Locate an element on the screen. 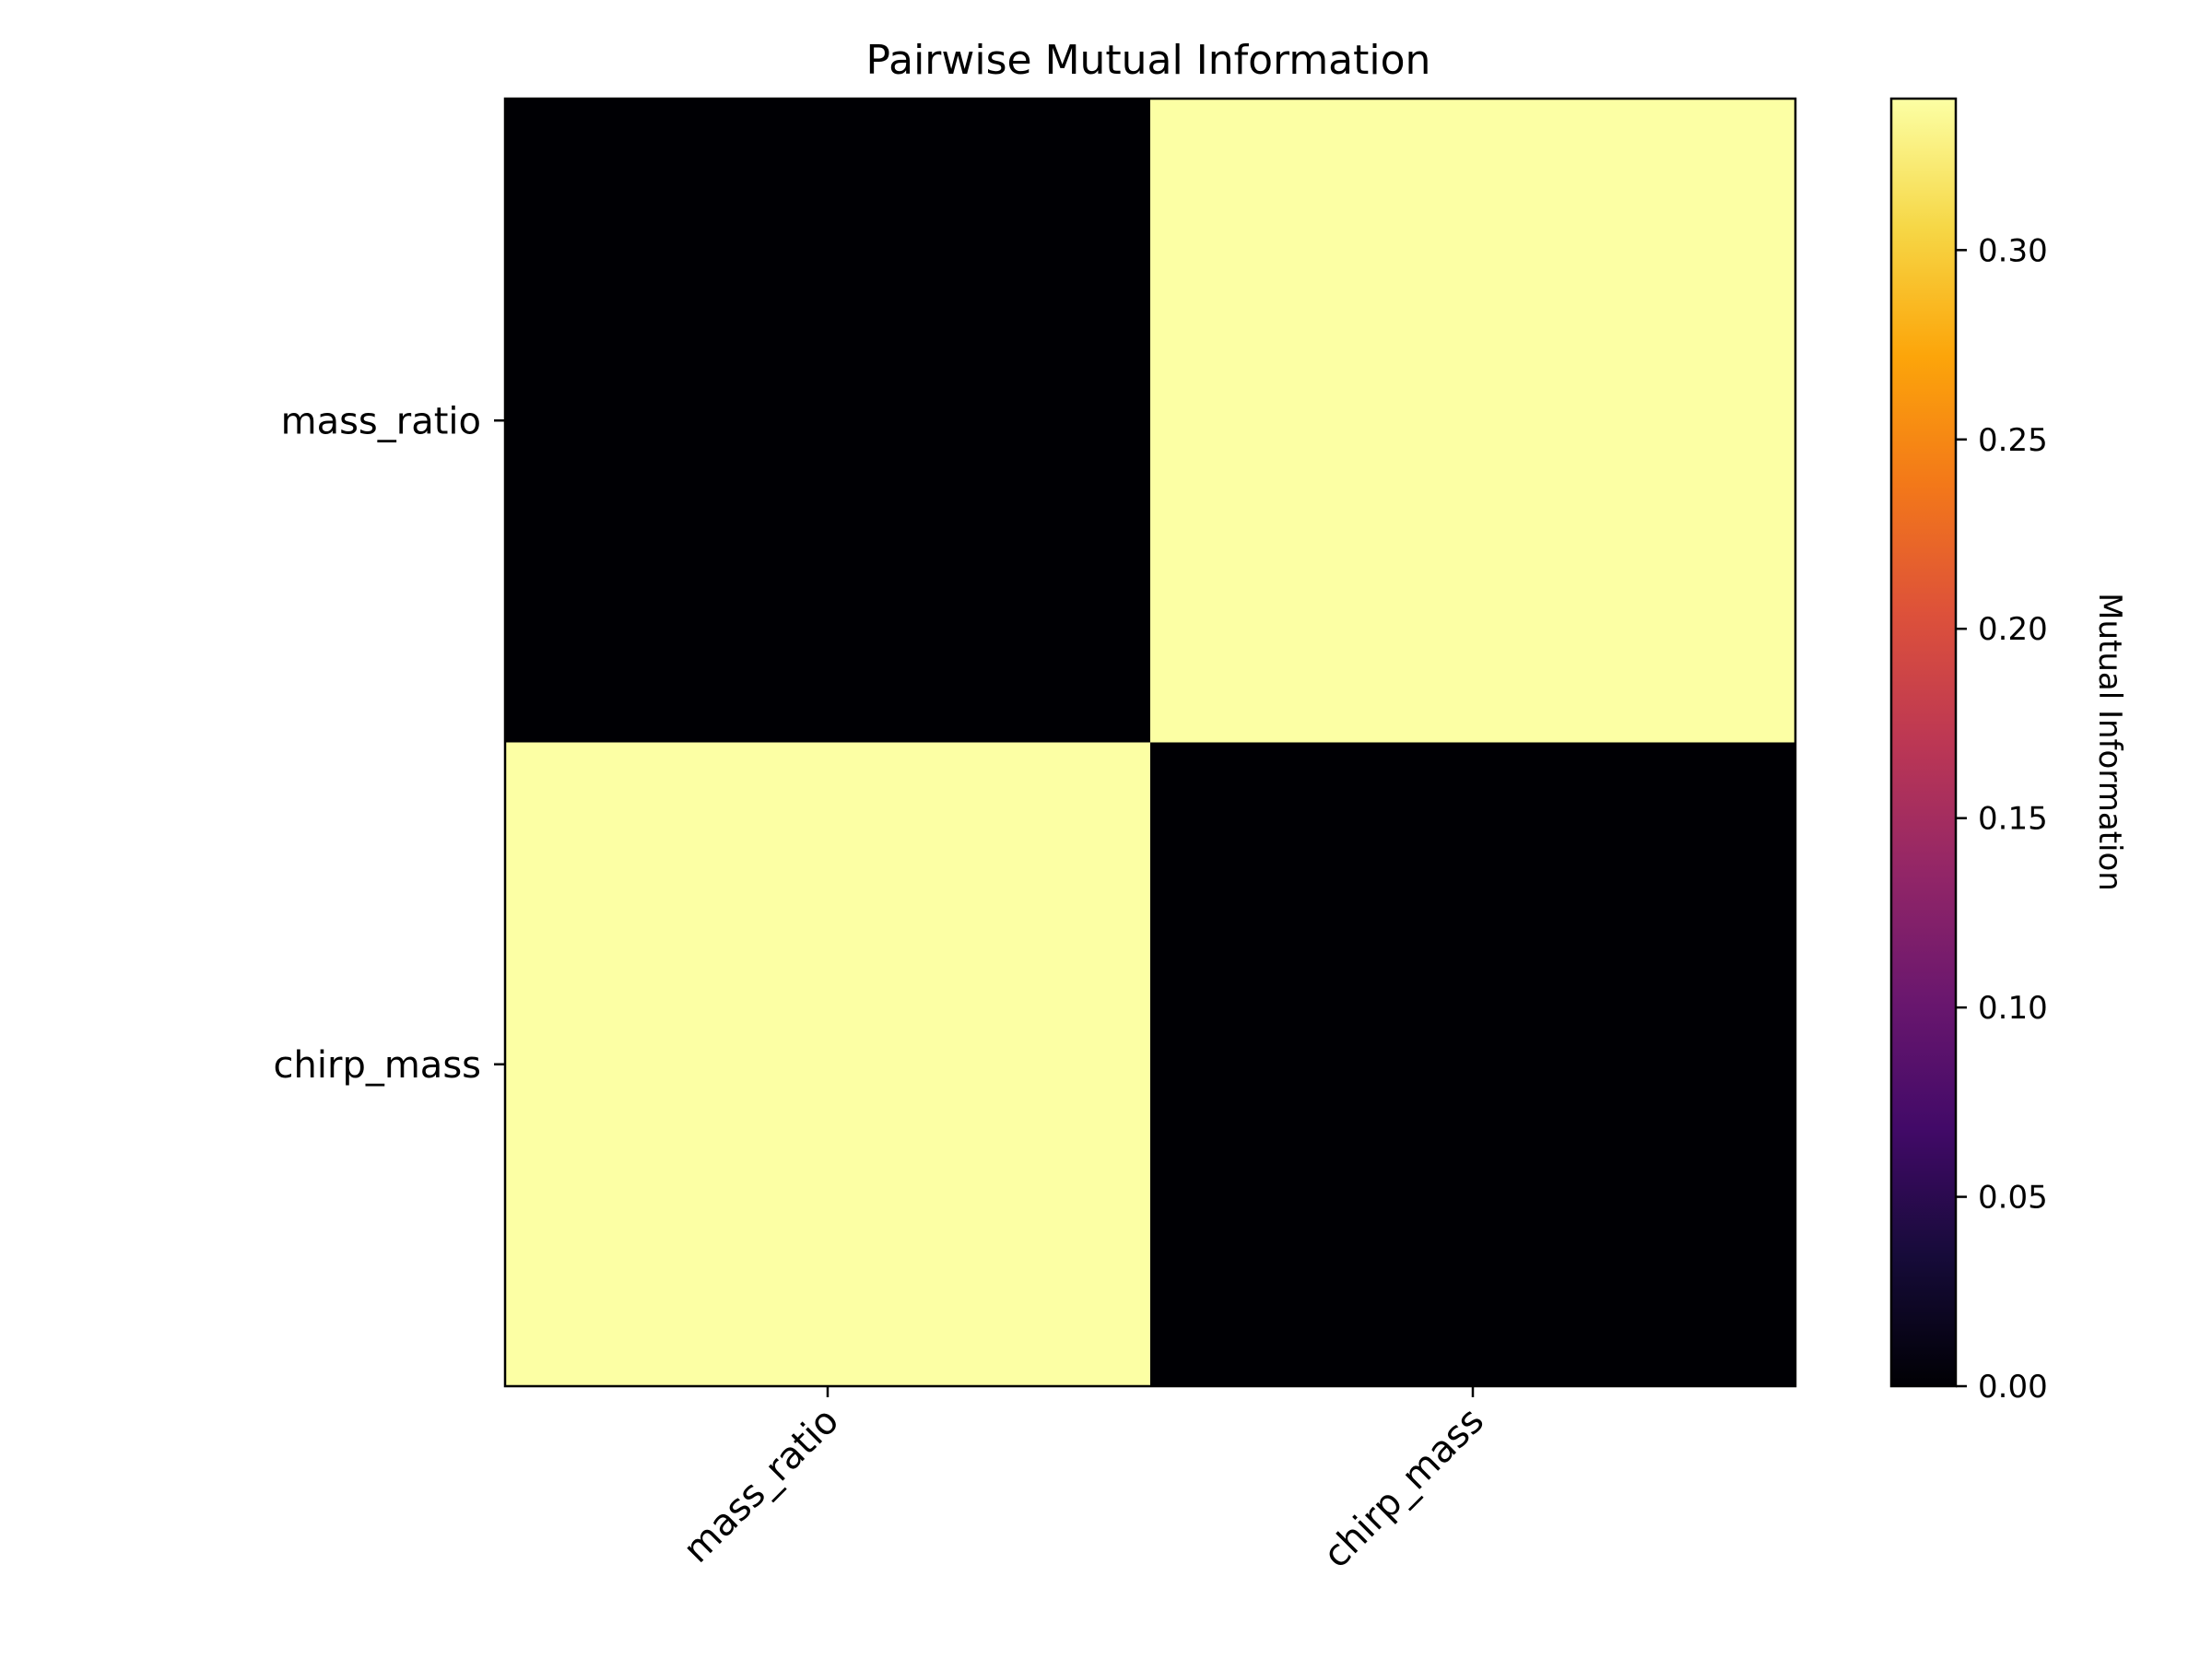  y-tick-label: mass_ratio is located at coordinates (381, 421).